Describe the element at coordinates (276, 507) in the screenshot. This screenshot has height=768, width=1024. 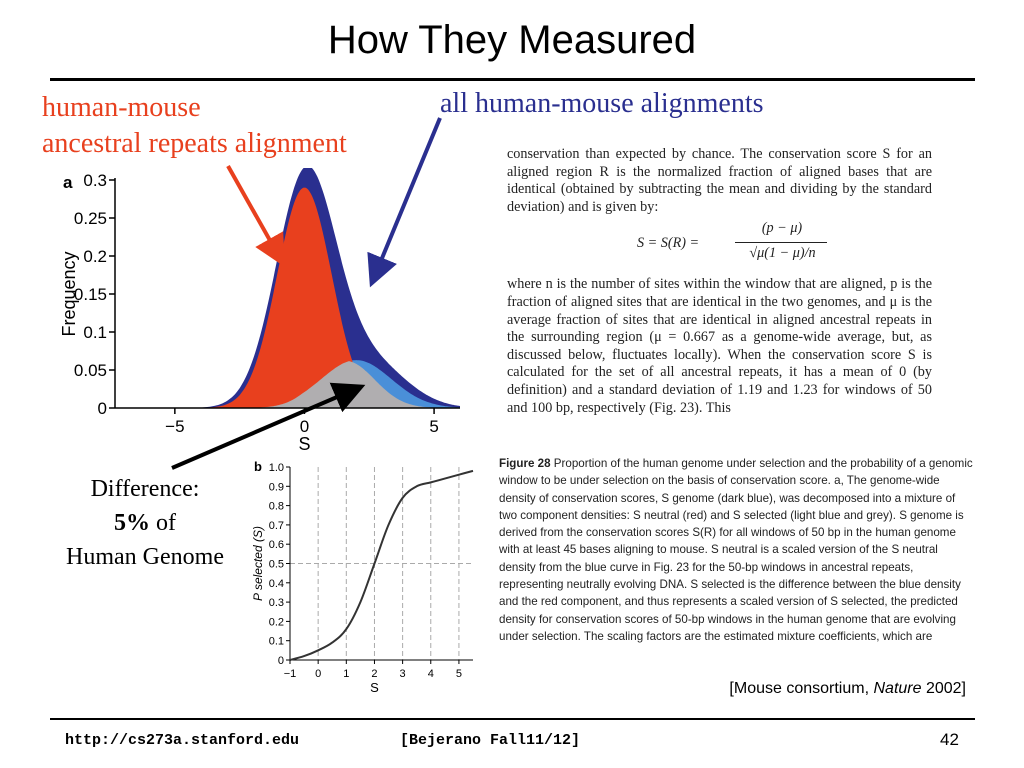
I see `y-tick-label: 0.8` at that location.